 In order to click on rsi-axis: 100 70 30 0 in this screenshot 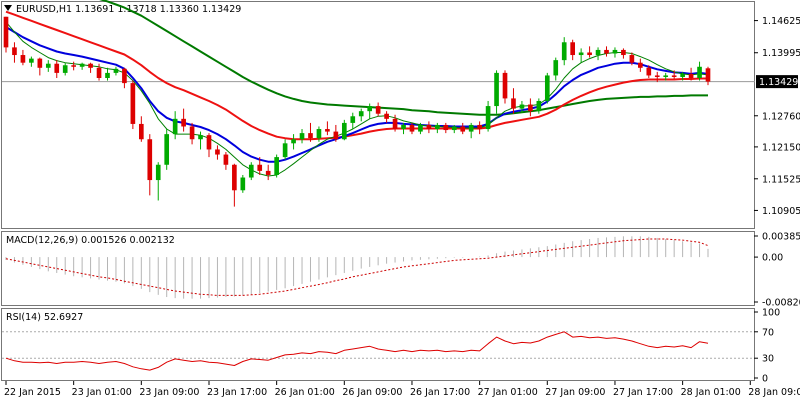, I will do `click(767, 346)`.